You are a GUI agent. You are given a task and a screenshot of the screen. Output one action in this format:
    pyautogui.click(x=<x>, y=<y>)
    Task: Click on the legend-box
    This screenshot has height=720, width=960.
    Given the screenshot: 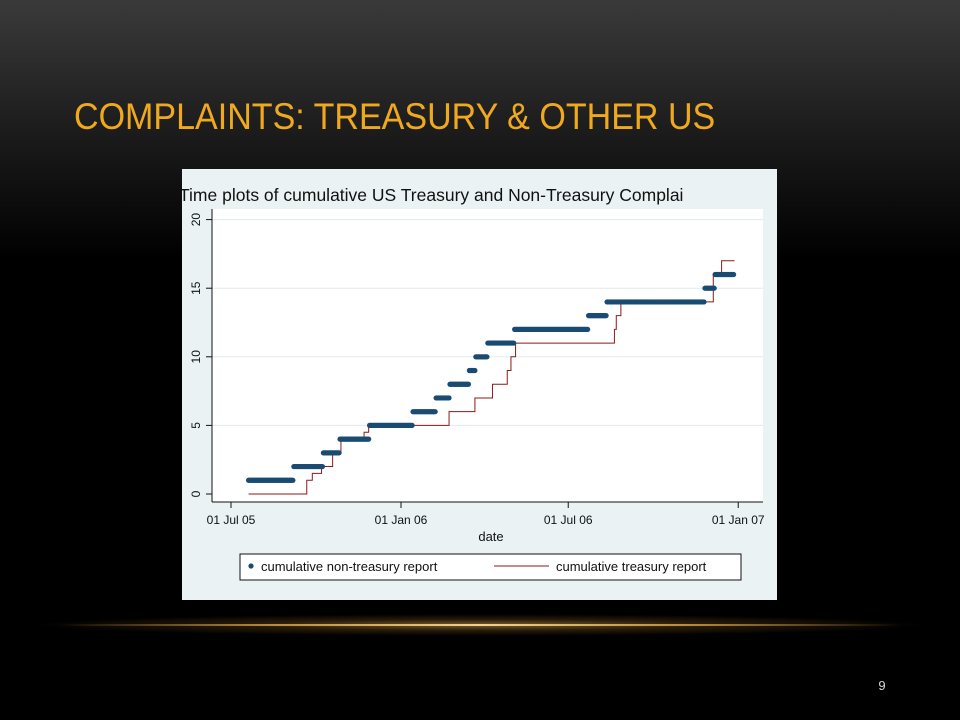 What is the action you would take?
    pyautogui.click(x=490, y=567)
    